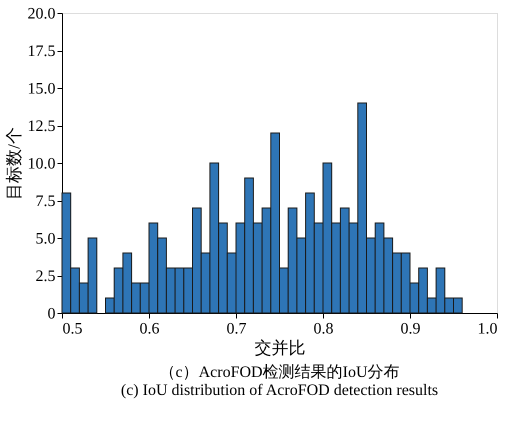 The width and height of the screenshot is (516, 434). What do you see at coordinates (52, 314) in the screenshot?
I see `y-tick-label: 0` at bounding box center [52, 314].